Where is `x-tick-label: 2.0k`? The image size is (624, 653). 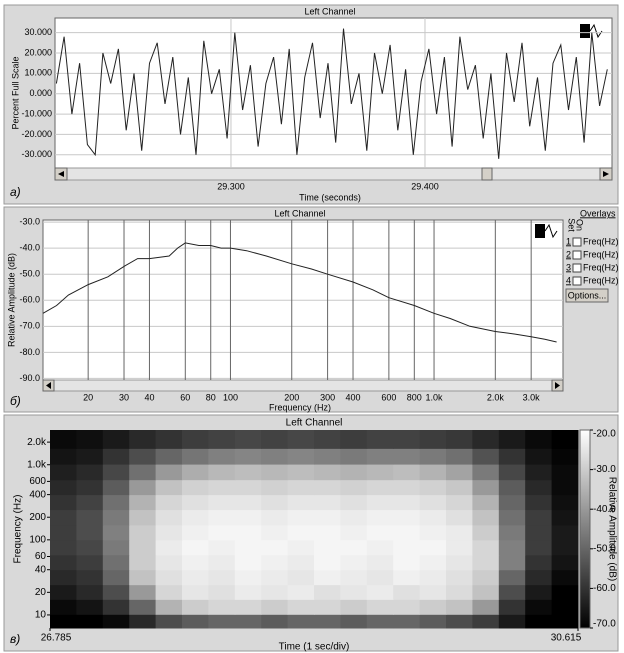
x-tick-label: 2.0k is located at coordinates (496, 397).